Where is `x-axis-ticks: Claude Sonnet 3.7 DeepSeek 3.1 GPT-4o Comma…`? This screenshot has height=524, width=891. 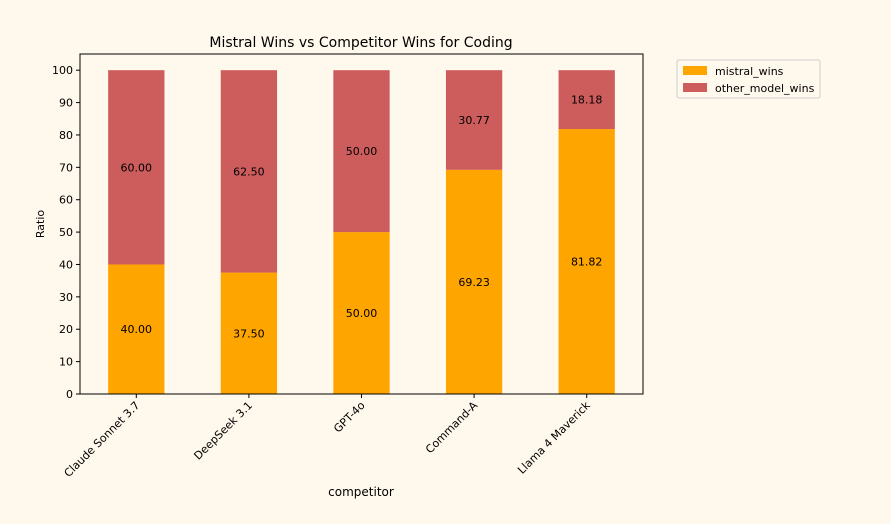
x-axis-ticks: Claude Sonnet 3.7 DeepSeek 3.1 GPT-4o Comma… is located at coordinates (327, 437).